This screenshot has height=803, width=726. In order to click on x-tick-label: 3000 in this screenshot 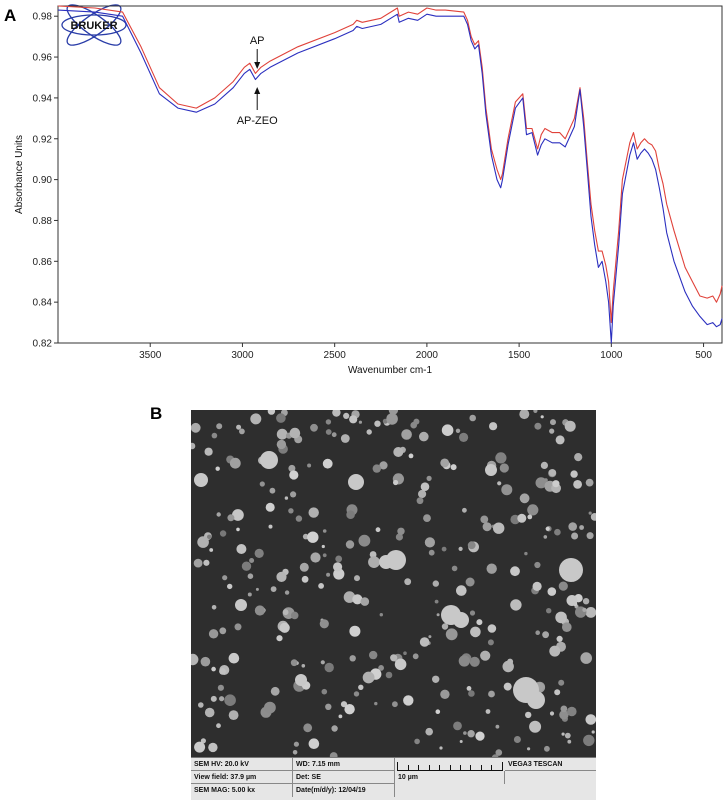, I will do `click(242, 355)`.